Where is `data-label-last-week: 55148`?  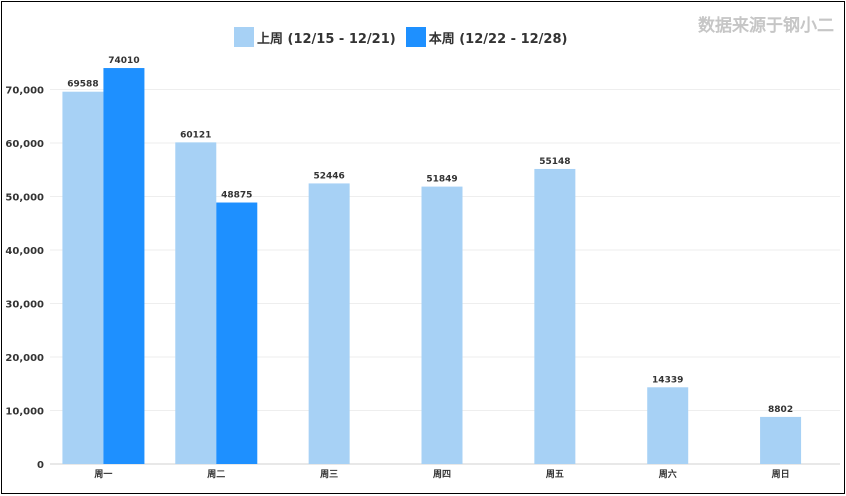
data-label-last-week: 55148 is located at coordinates (554, 162).